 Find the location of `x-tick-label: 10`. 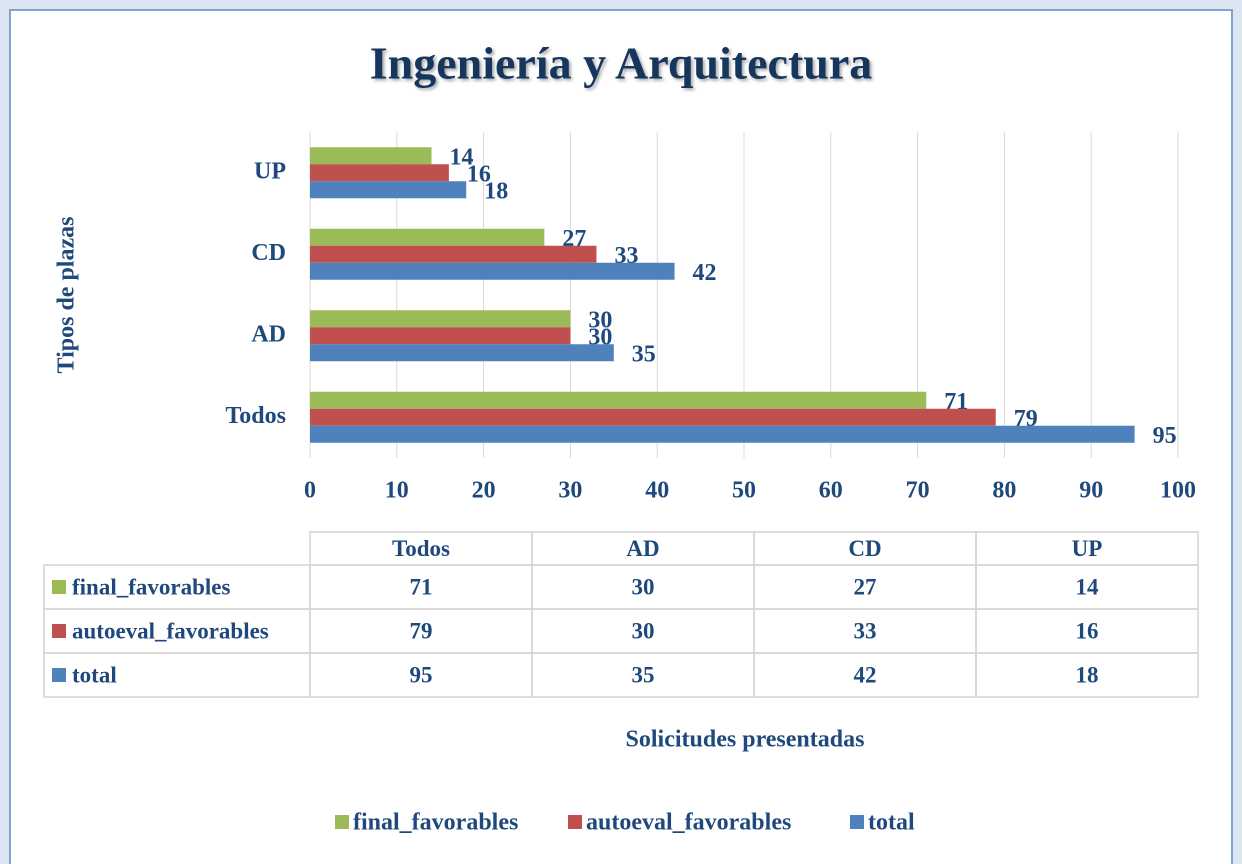

x-tick-label: 10 is located at coordinates (397, 491).